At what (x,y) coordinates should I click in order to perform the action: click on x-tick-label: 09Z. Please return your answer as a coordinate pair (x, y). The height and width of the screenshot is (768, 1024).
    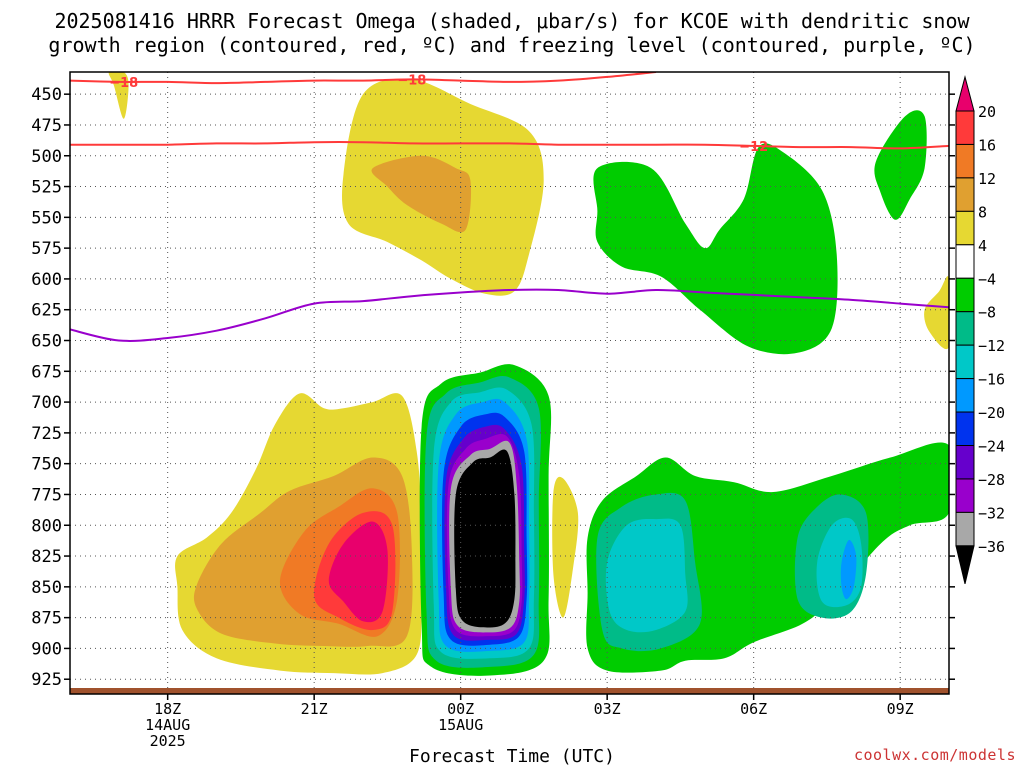
    Looking at the image, I should click on (900, 709).